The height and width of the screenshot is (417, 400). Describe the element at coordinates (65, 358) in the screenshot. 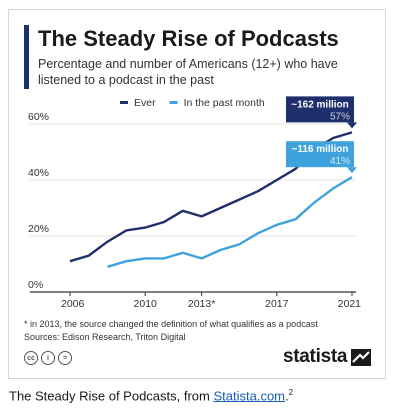

I see `equal-icon: =` at that location.